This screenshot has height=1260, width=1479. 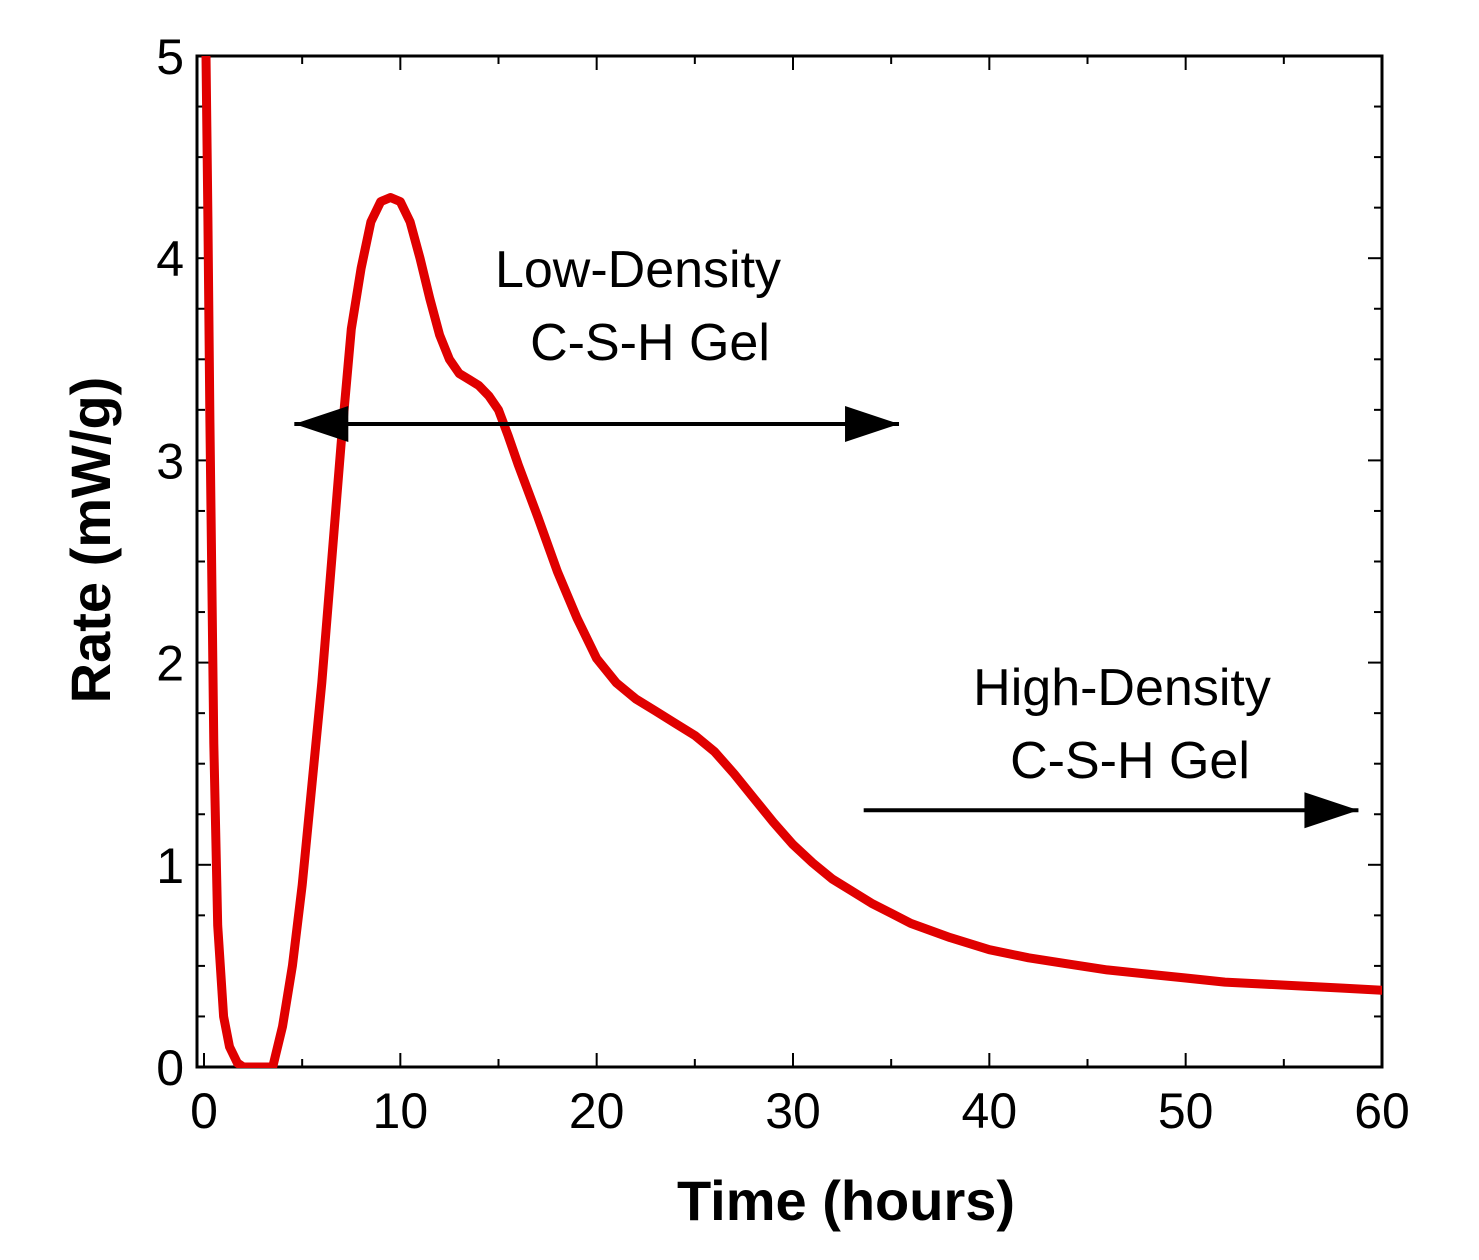 What do you see at coordinates (846, 1200) in the screenshot?
I see `x-axis-title: Time (hours)` at bounding box center [846, 1200].